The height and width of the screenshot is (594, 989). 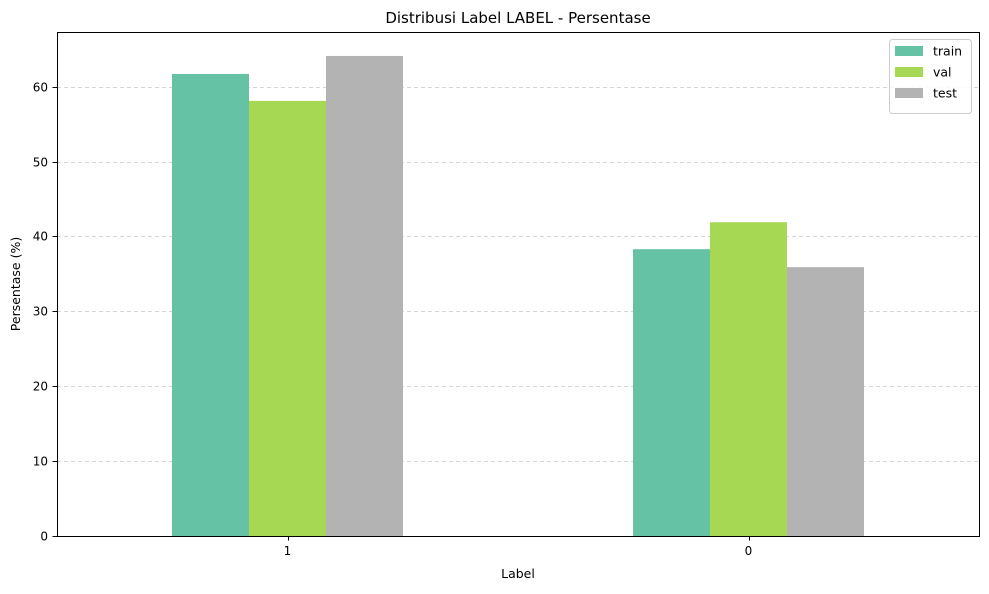 What do you see at coordinates (909, 93) in the screenshot?
I see `legend-swatch-test` at bounding box center [909, 93].